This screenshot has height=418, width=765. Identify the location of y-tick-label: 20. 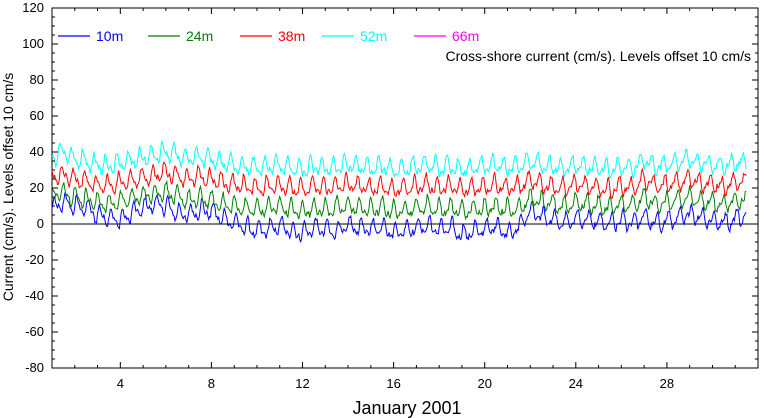
(37, 187).